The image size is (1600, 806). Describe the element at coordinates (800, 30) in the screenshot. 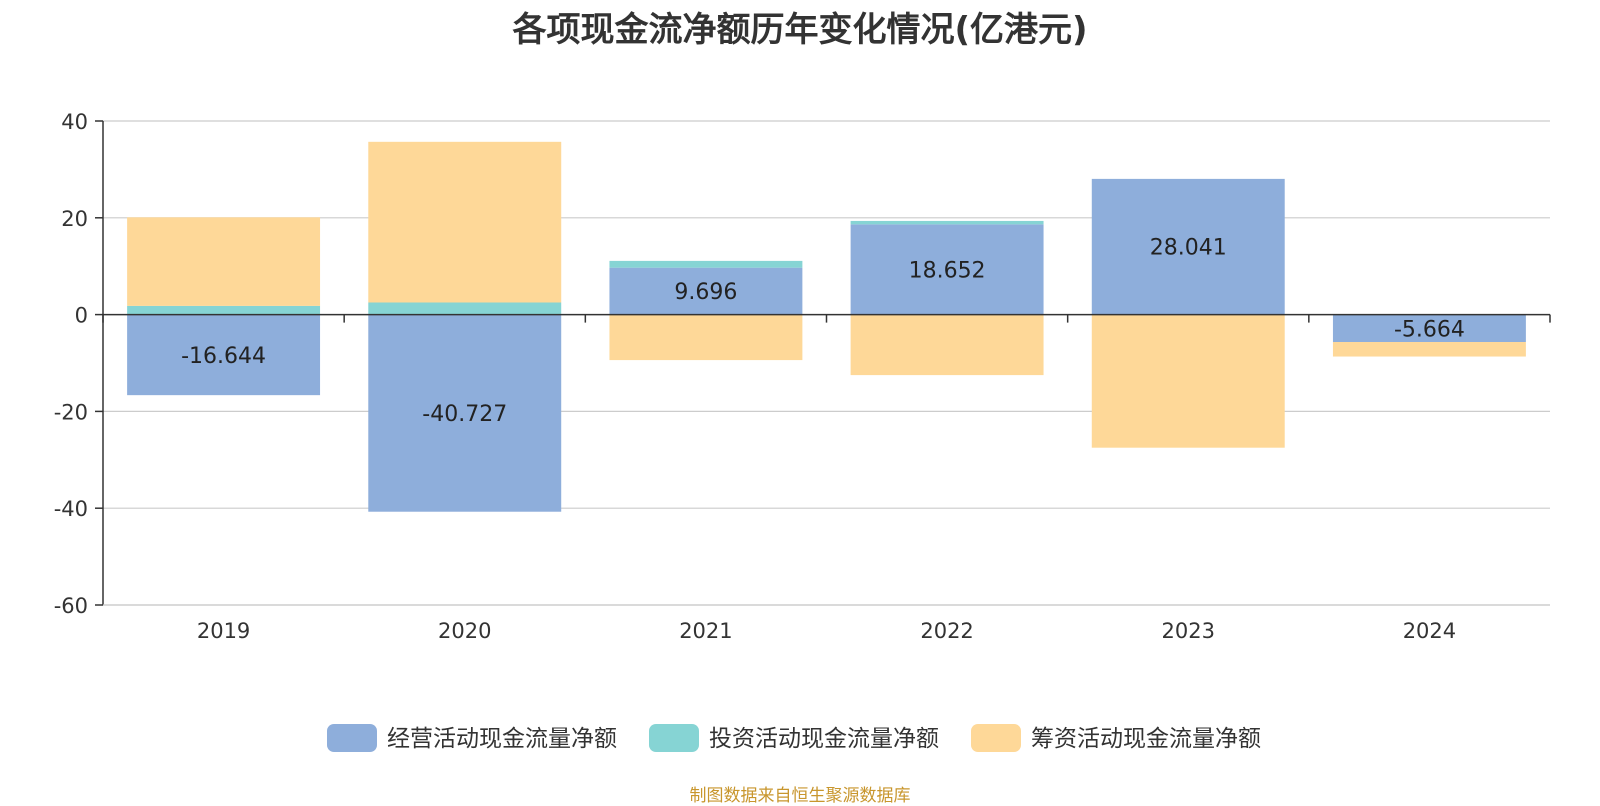

I see `chart-title: 各项现金流净额历年变化情况(亿港元)` at that location.